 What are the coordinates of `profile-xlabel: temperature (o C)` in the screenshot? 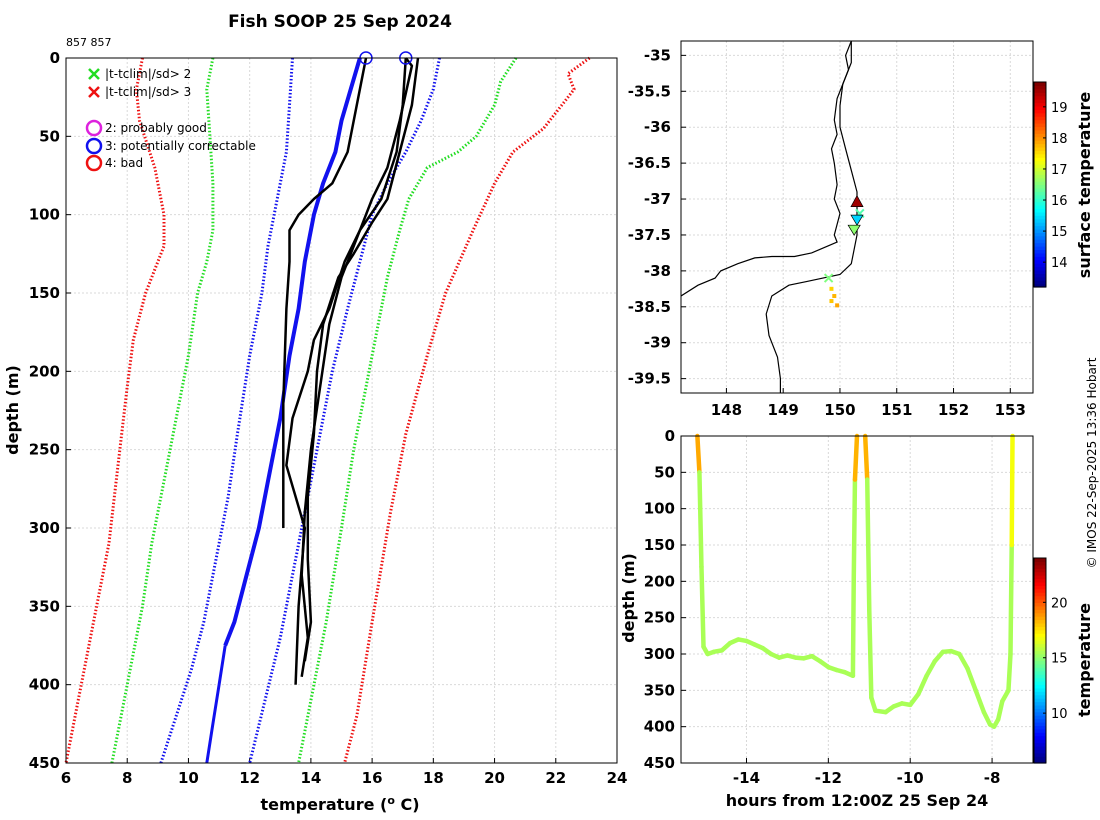 It's located at (339, 804).